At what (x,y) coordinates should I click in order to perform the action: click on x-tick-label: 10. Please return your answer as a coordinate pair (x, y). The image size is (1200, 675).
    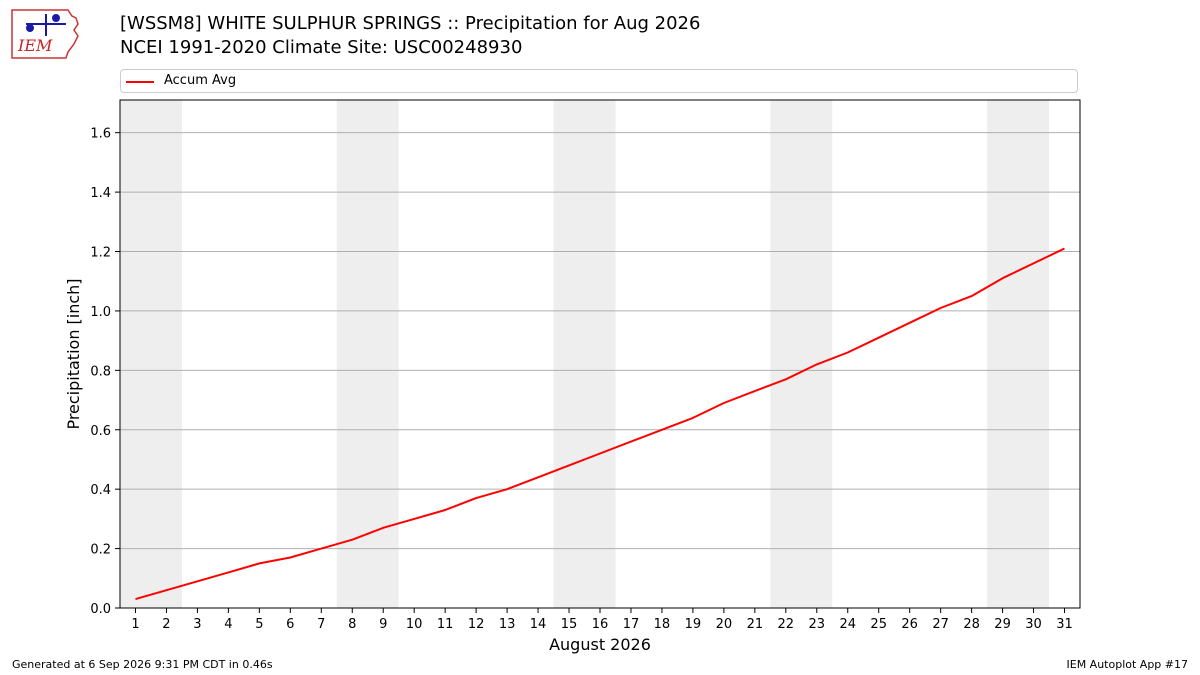
    Looking at the image, I should click on (414, 624).